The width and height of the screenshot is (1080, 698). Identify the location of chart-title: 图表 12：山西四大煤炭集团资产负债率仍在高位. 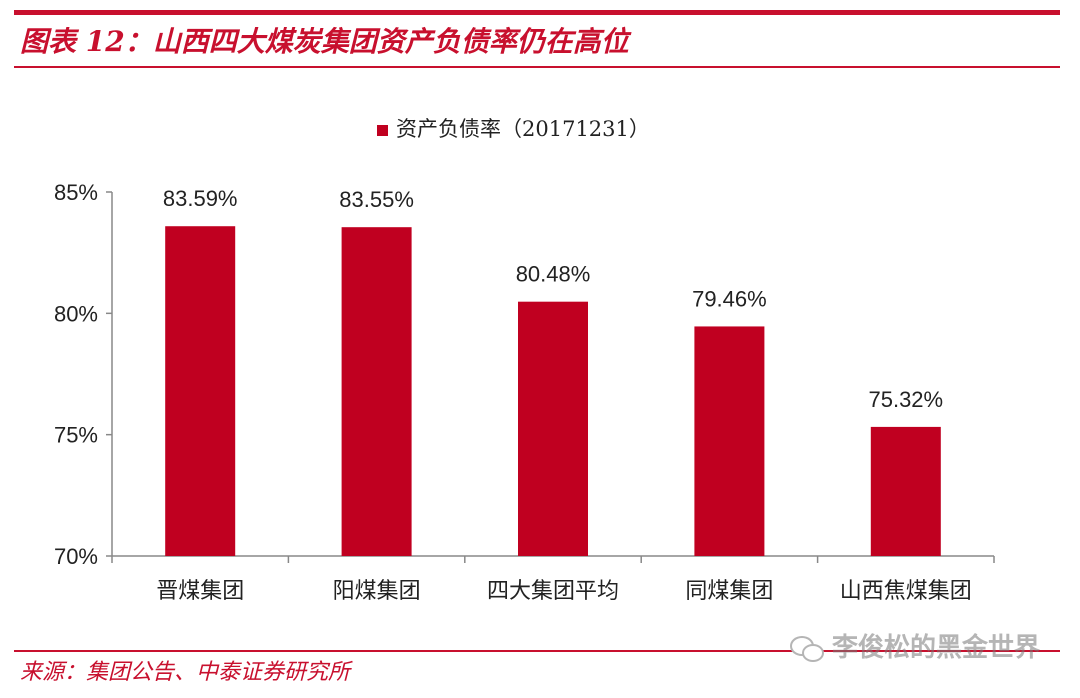
(324, 41).